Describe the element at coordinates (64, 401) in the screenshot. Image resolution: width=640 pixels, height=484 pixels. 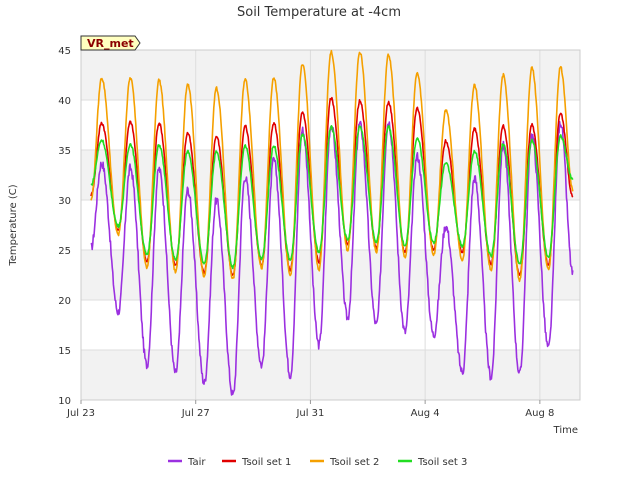
I see `y-tick-label: 10` at that location.